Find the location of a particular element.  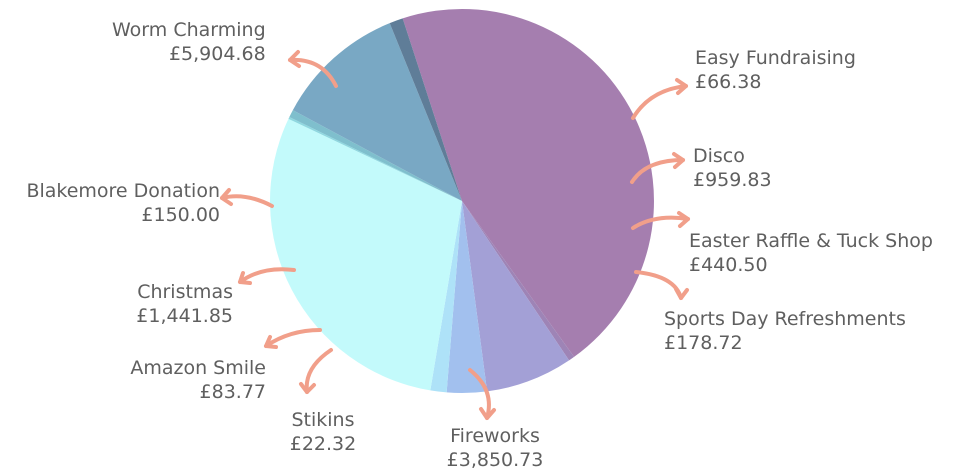

label-easter-raffle: Easter Raffle & Tuck Shop £440.50 is located at coordinates (811, 253).